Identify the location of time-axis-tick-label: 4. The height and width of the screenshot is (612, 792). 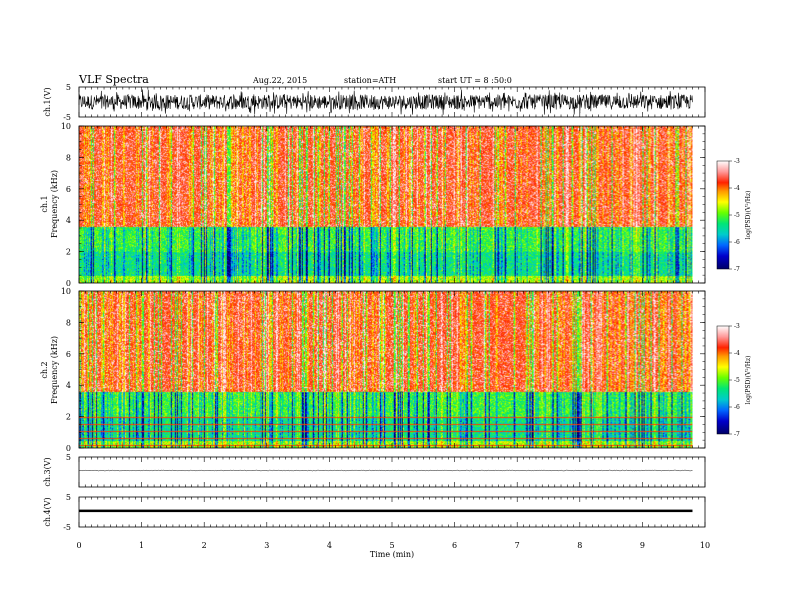
(329, 545).